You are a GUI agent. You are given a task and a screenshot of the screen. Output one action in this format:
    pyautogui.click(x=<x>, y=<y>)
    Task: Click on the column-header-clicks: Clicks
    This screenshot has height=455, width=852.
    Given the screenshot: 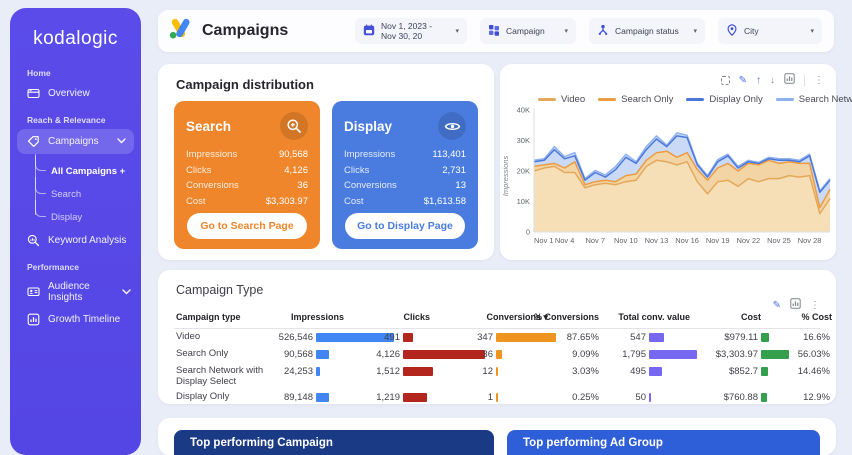 What is the action you would take?
    pyautogui.click(x=416, y=317)
    